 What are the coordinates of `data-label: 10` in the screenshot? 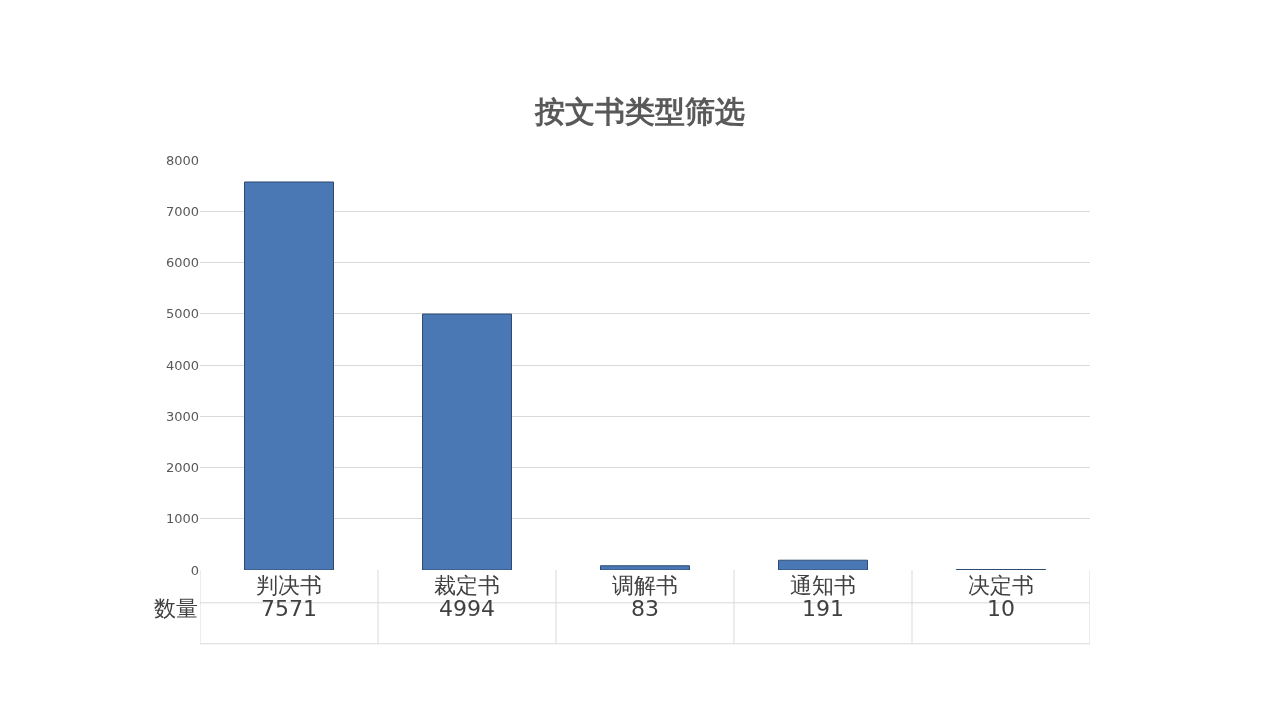 It's located at (1001, 608).